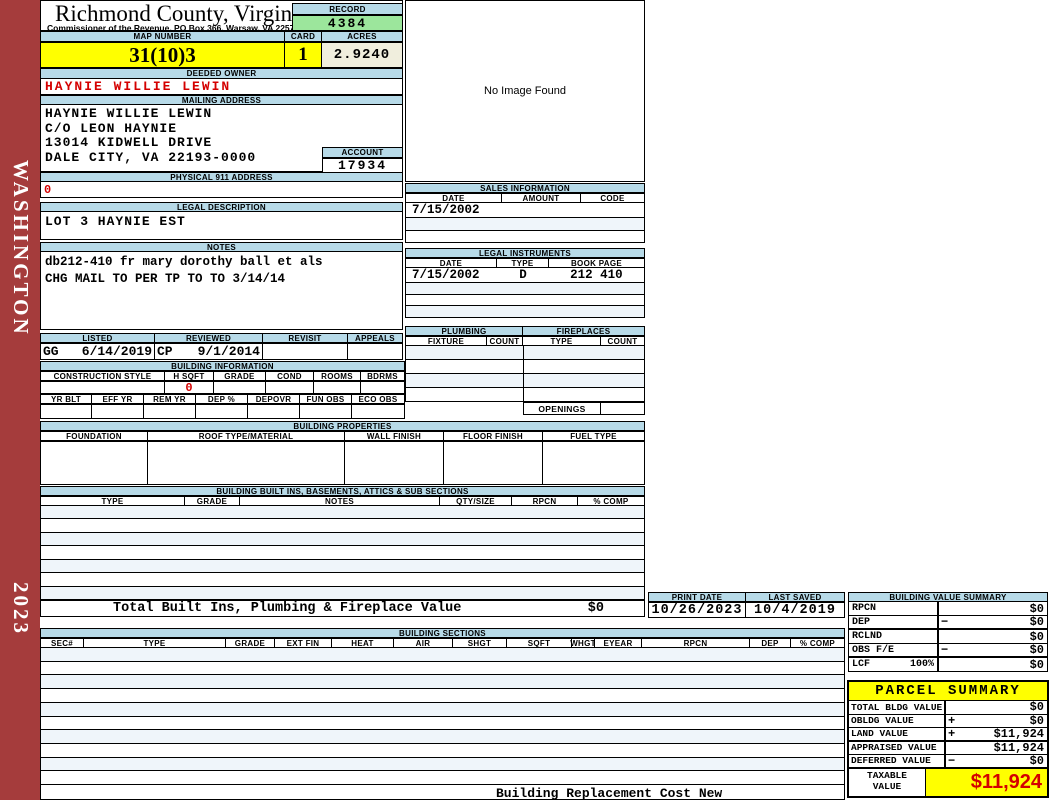 This screenshot has height=800, width=1050. I want to click on bvs-rclnd-value: $0, so click(1036, 636).